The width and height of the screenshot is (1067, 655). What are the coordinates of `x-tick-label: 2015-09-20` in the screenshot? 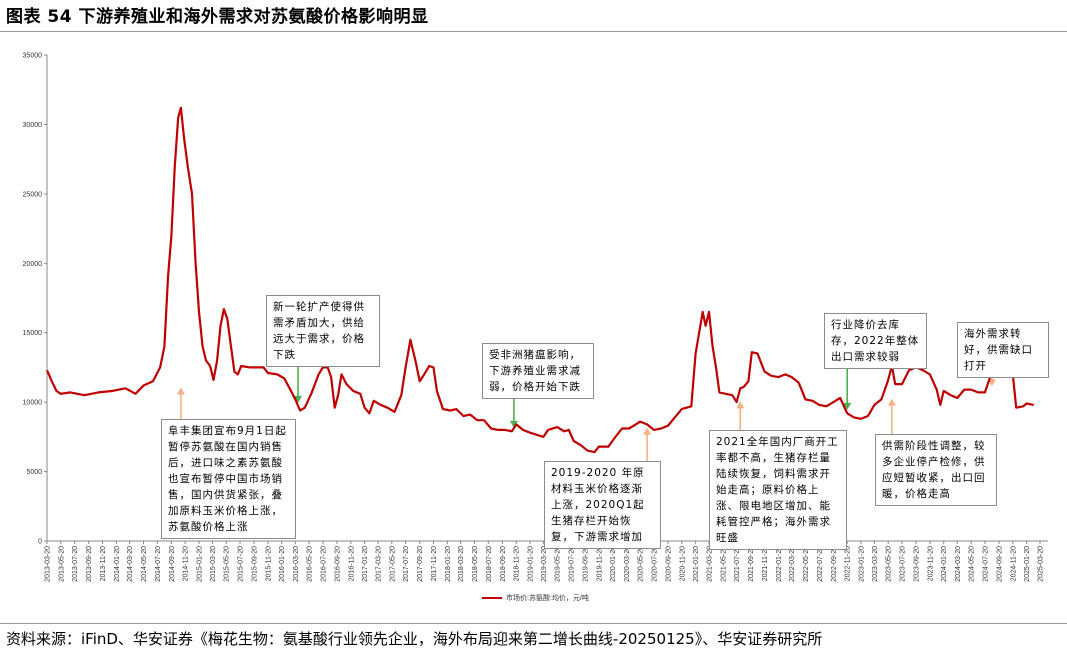 It's located at (255, 564).